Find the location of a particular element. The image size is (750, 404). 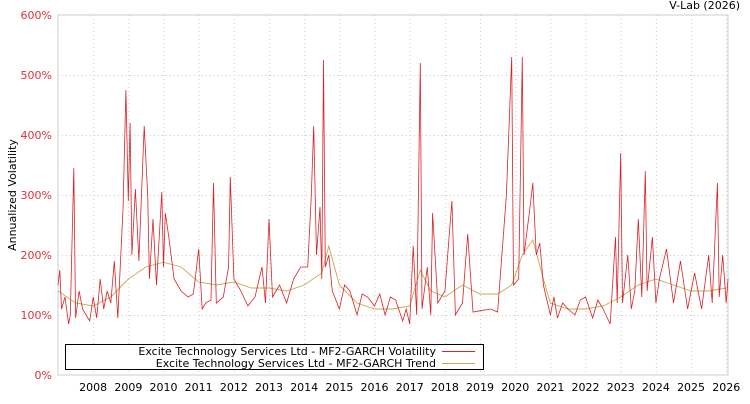

x-tick-label: 2016 is located at coordinates (375, 387).